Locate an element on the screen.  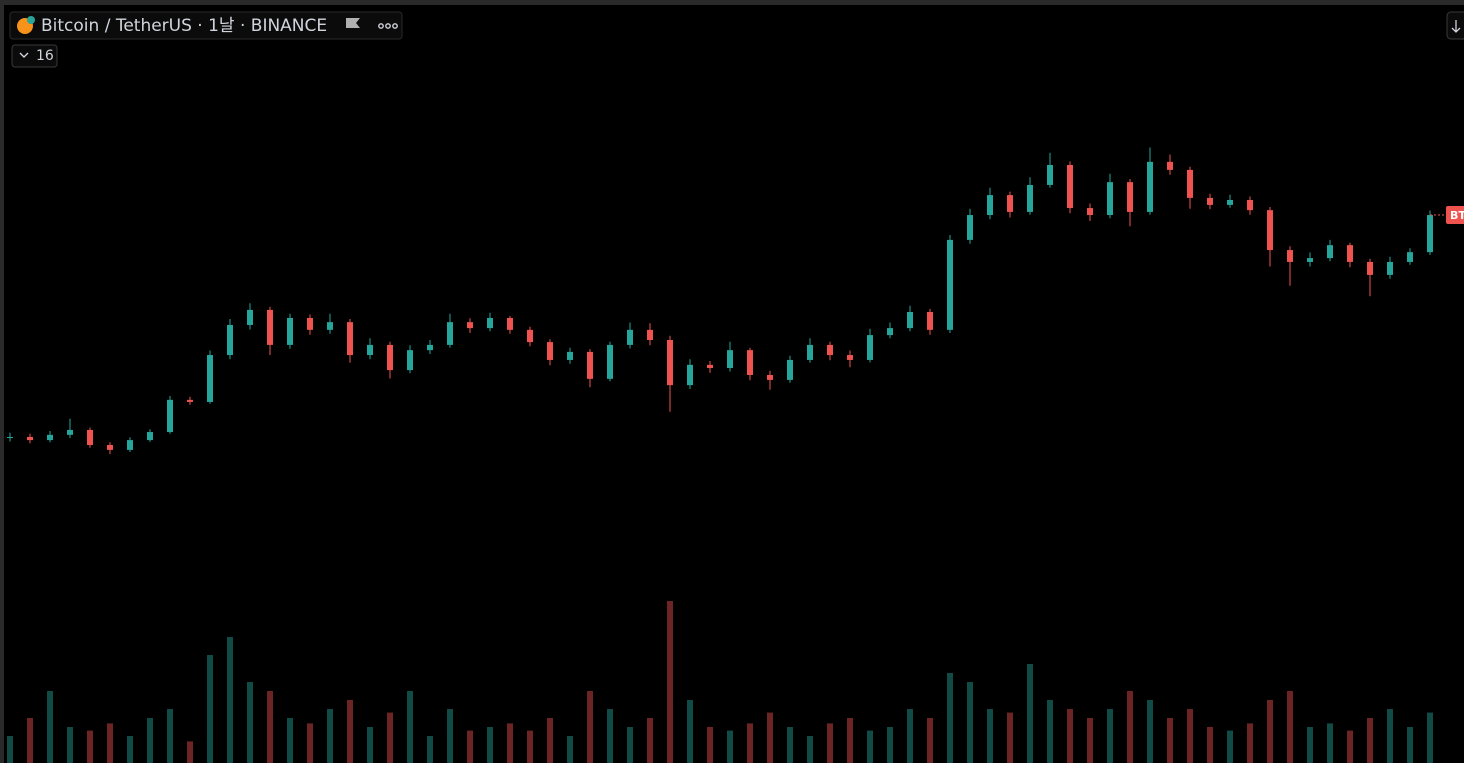
chevron is located at coordinates (24, 55).